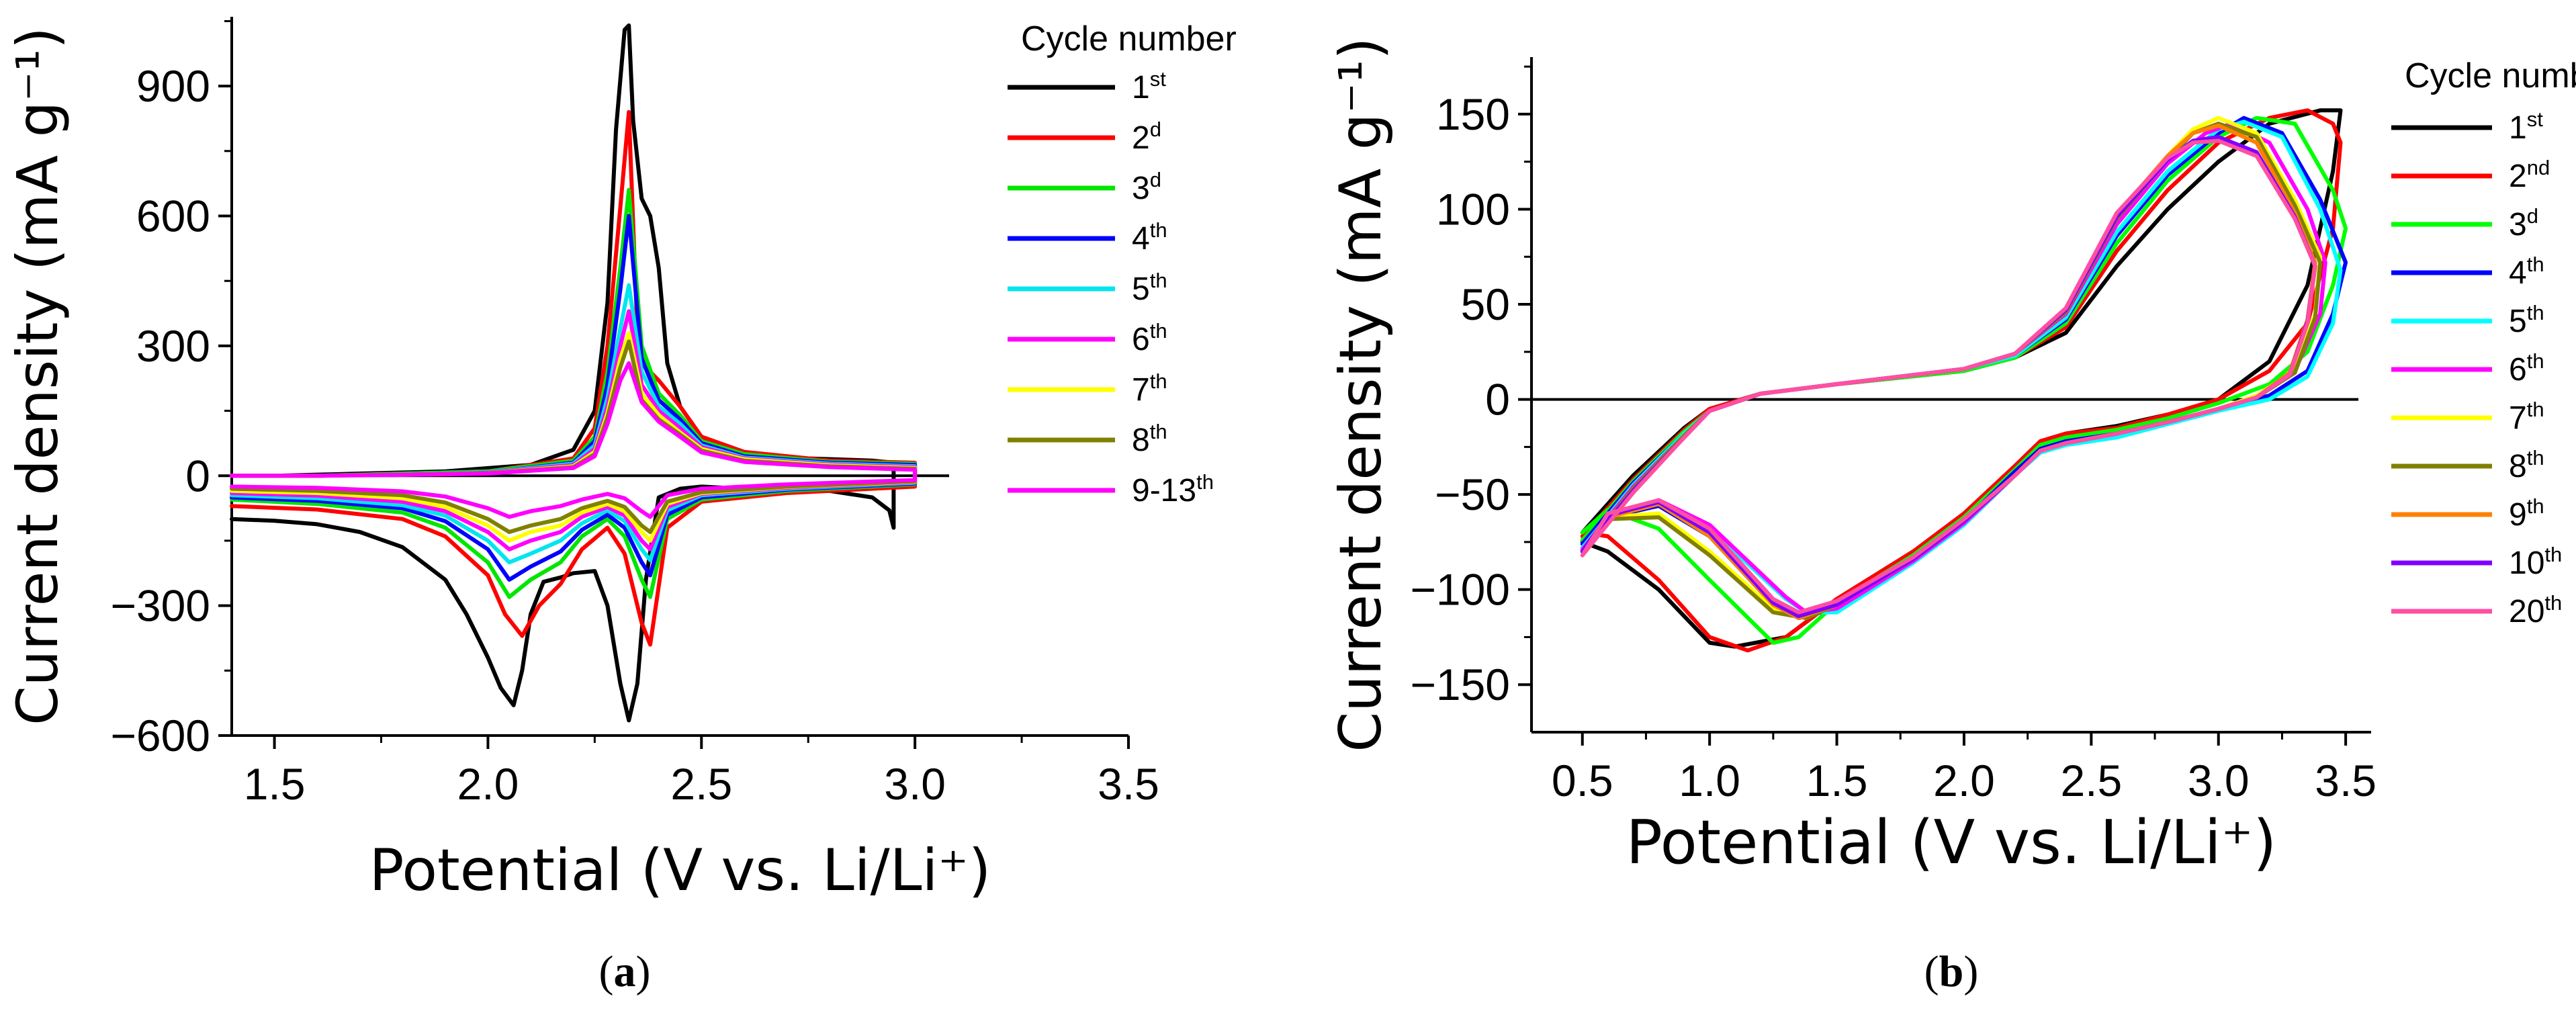 Image resolution: width=2576 pixels, height=1019 pixels. Describe the element at coordinates (1486, 304) in the screenshot. I see `y-tick-label: 50` at that location.